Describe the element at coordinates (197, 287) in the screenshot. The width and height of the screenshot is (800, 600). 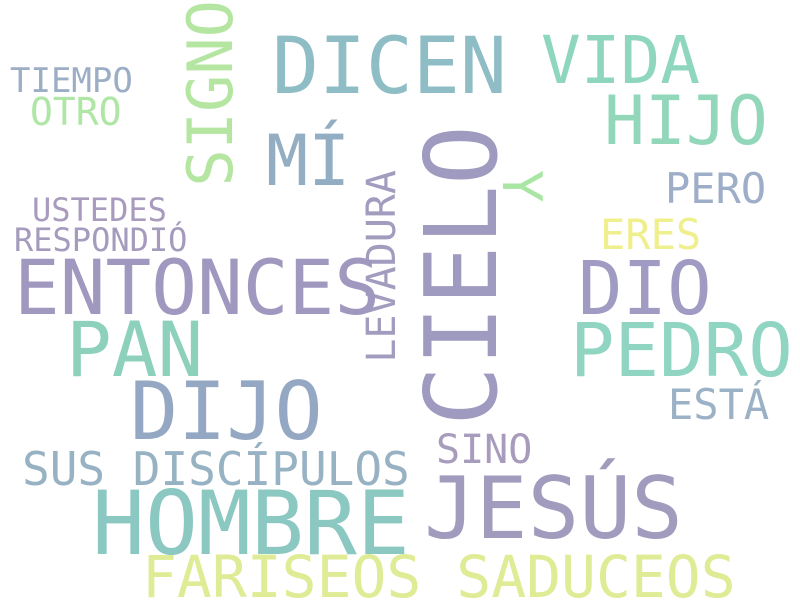
I see `word-entonces: ENTONCES` at that location.